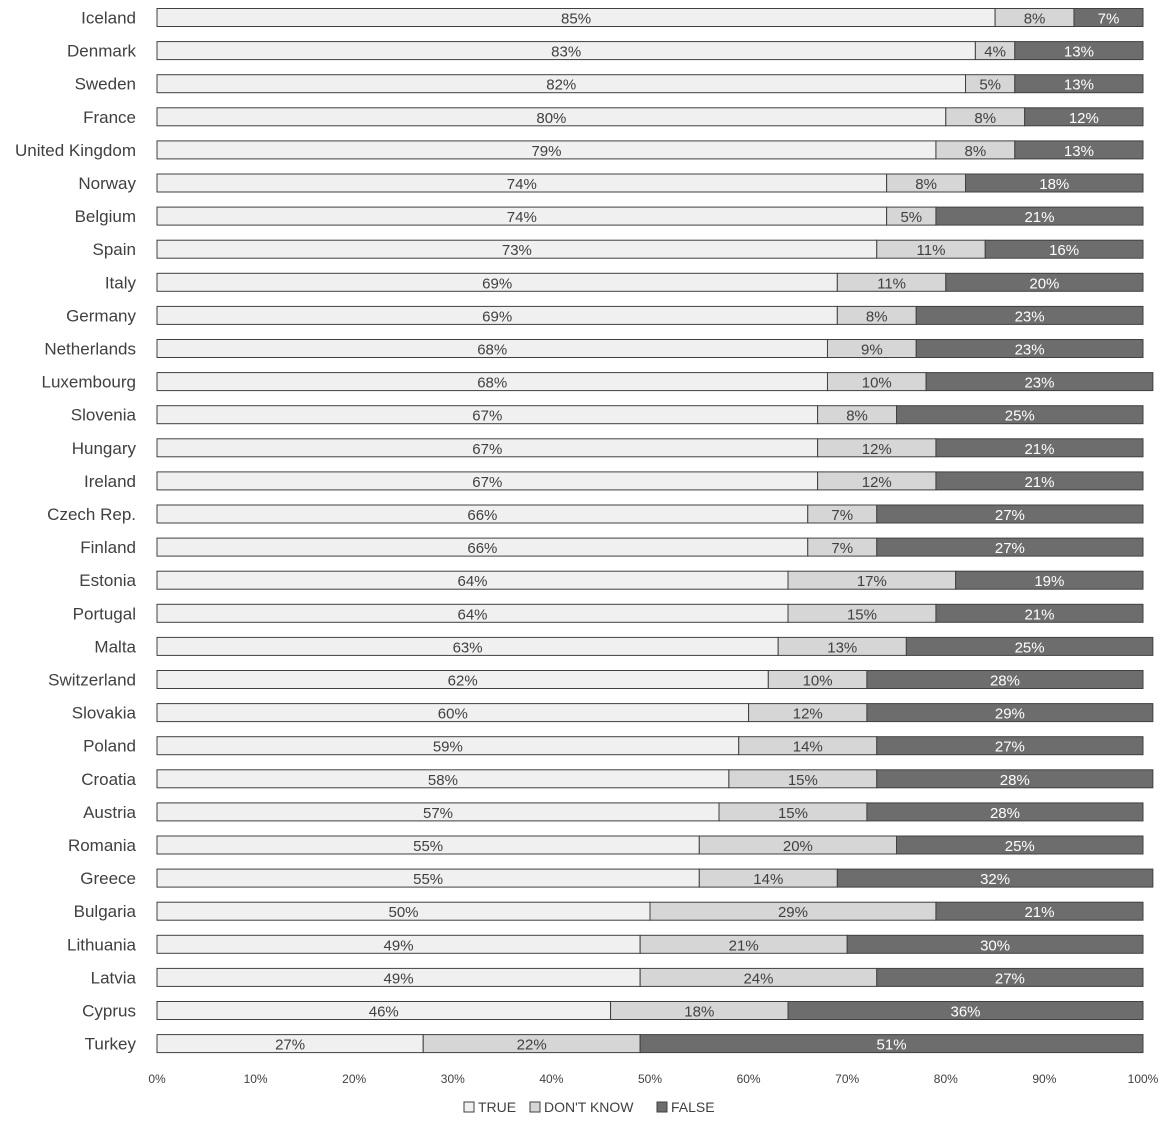 The image size is (1165, 1134). What do you see at coordinates (768, 879) in the screenshot?
I see `data-label: 14%` at bounding box center [768, 879].